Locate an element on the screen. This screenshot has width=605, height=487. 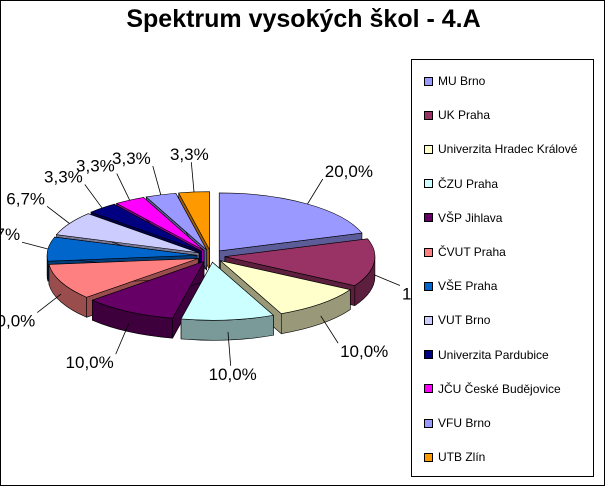
legend-label: JČU České Budějovice is located at coordinates (499, 388).